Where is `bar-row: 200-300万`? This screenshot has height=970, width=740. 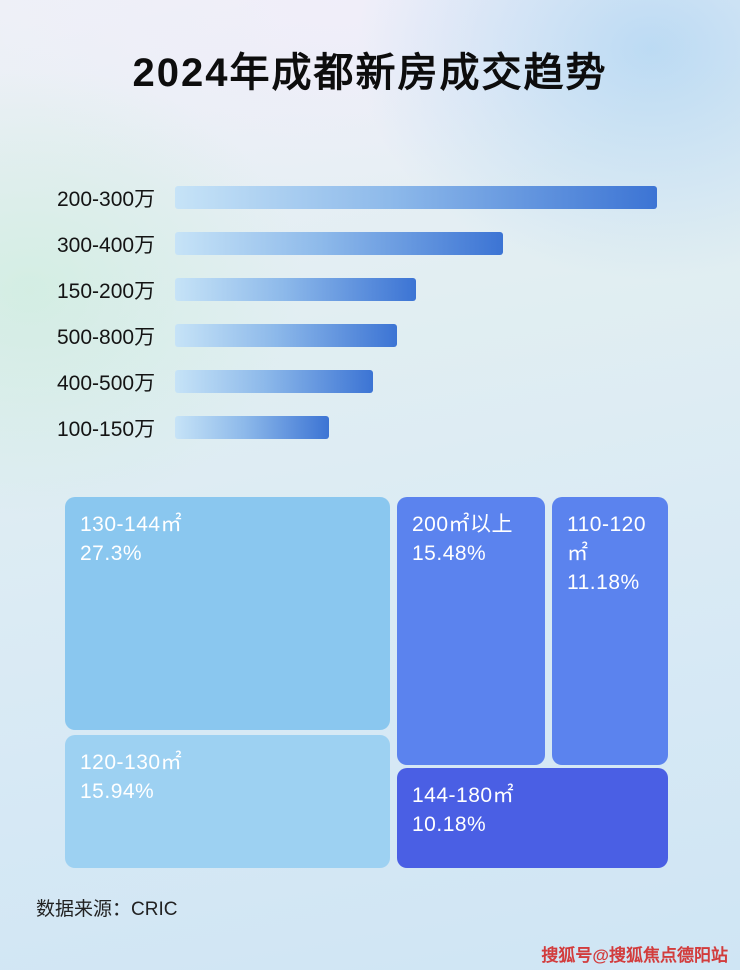
bar-row: 200-300万 is located at coordinates (357, 198).